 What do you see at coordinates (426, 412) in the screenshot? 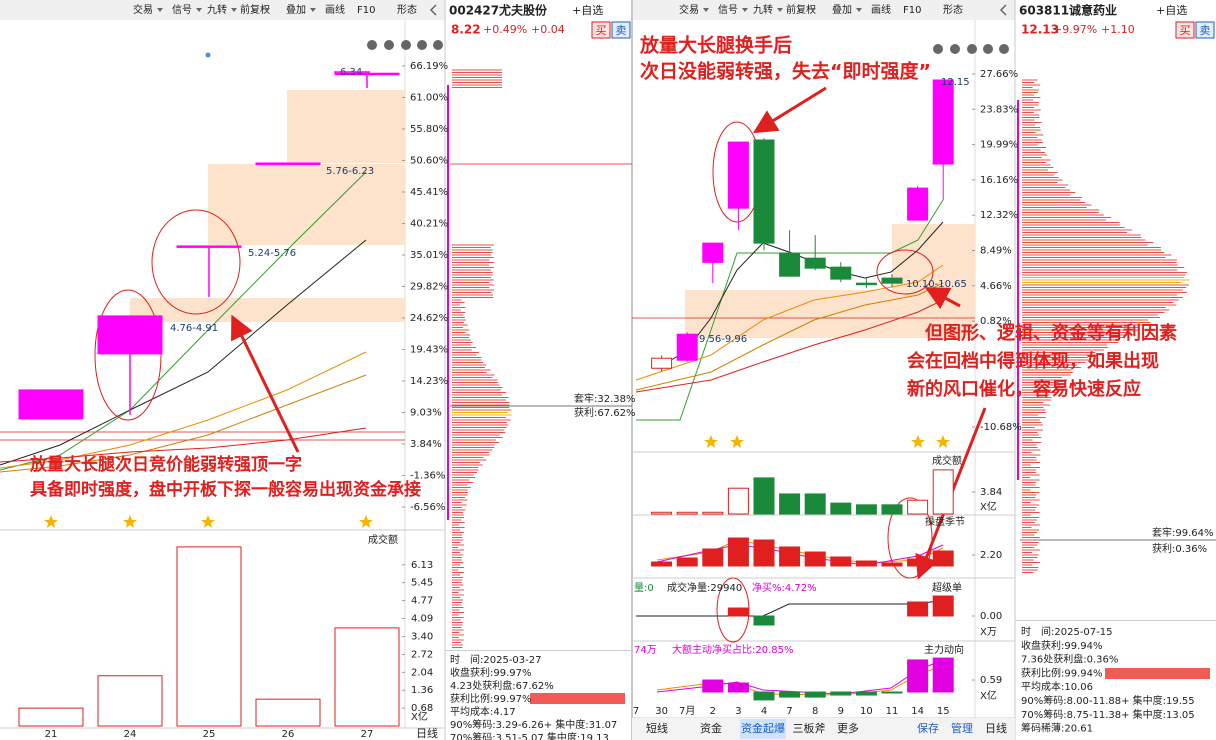
I see `y-tick-label: 9.03%` at bounding box center [426, 412].